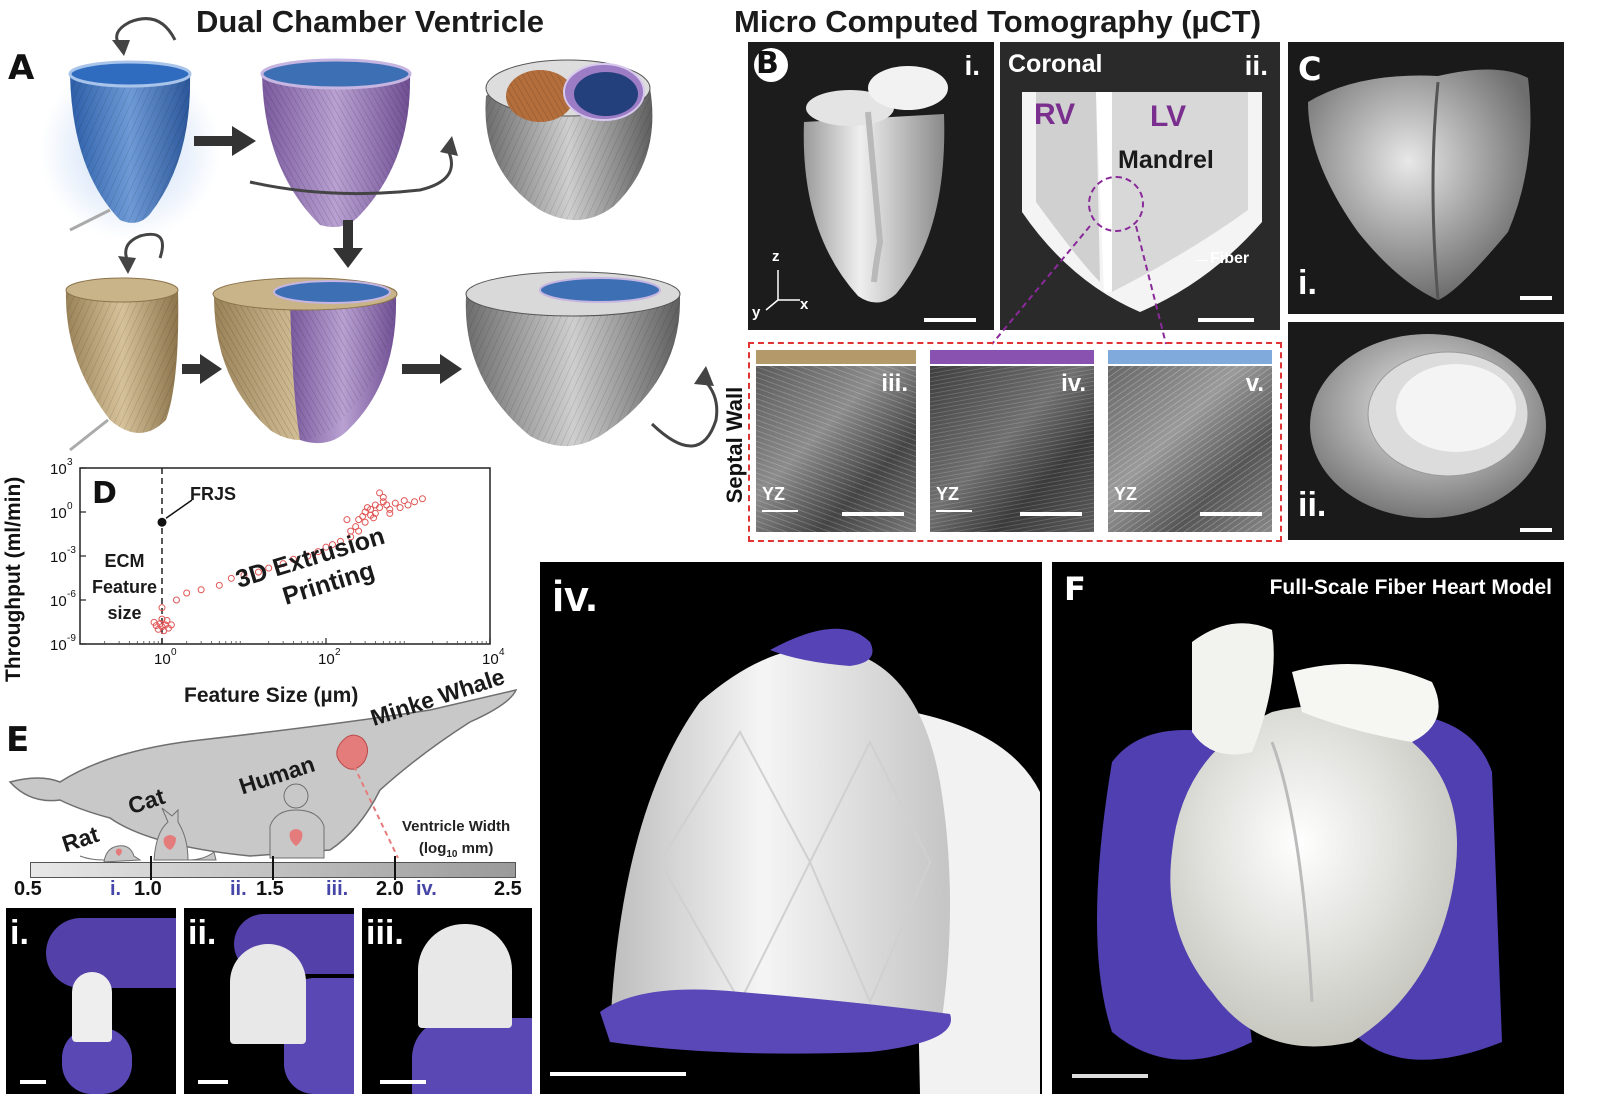 The width and height of the screenshot is (1602, 1096). Describe the element at coordinates (734, 445) in the screenshot. I see `septal-wall-label: Septal Wall` at that location.